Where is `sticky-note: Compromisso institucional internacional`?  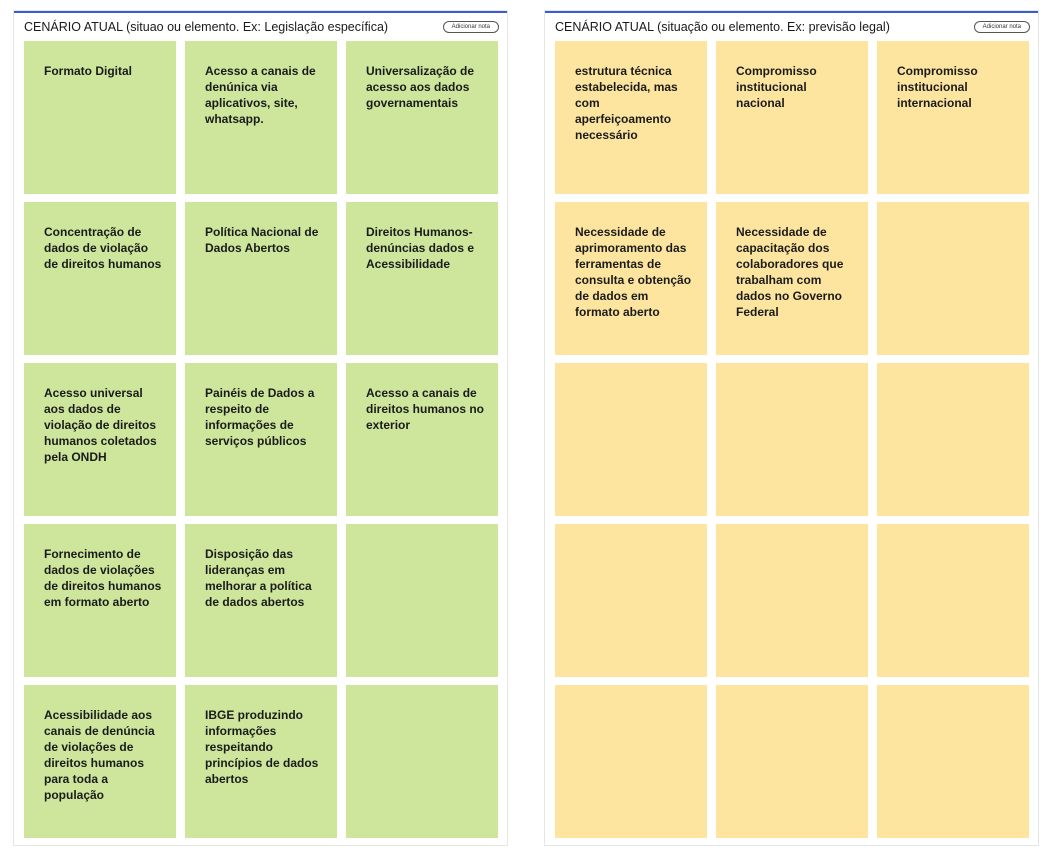 sticky-note: Compromisso institucional internacional is located at coordinates (953, 117).